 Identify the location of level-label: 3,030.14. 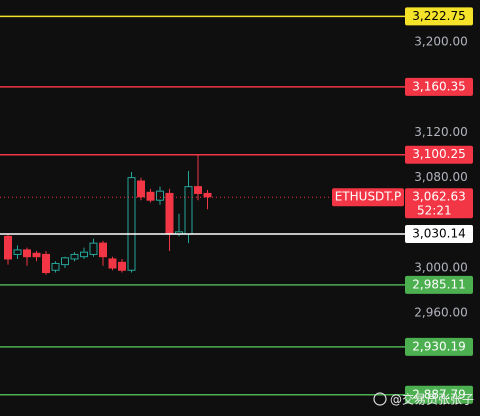
(438, 233).